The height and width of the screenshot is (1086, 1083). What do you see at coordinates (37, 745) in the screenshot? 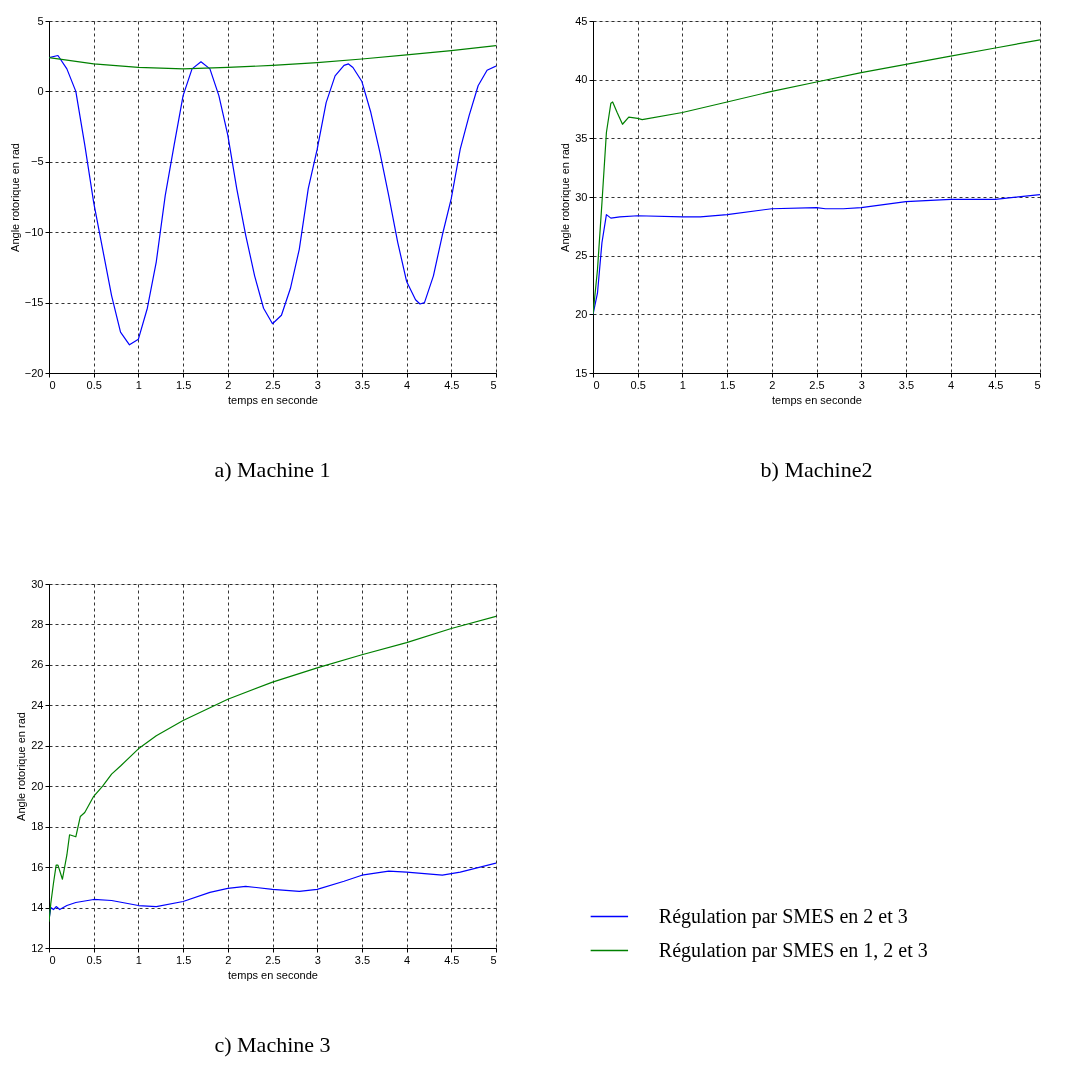
I see `y-tick-label: 22` at bounding box center [37, 745].